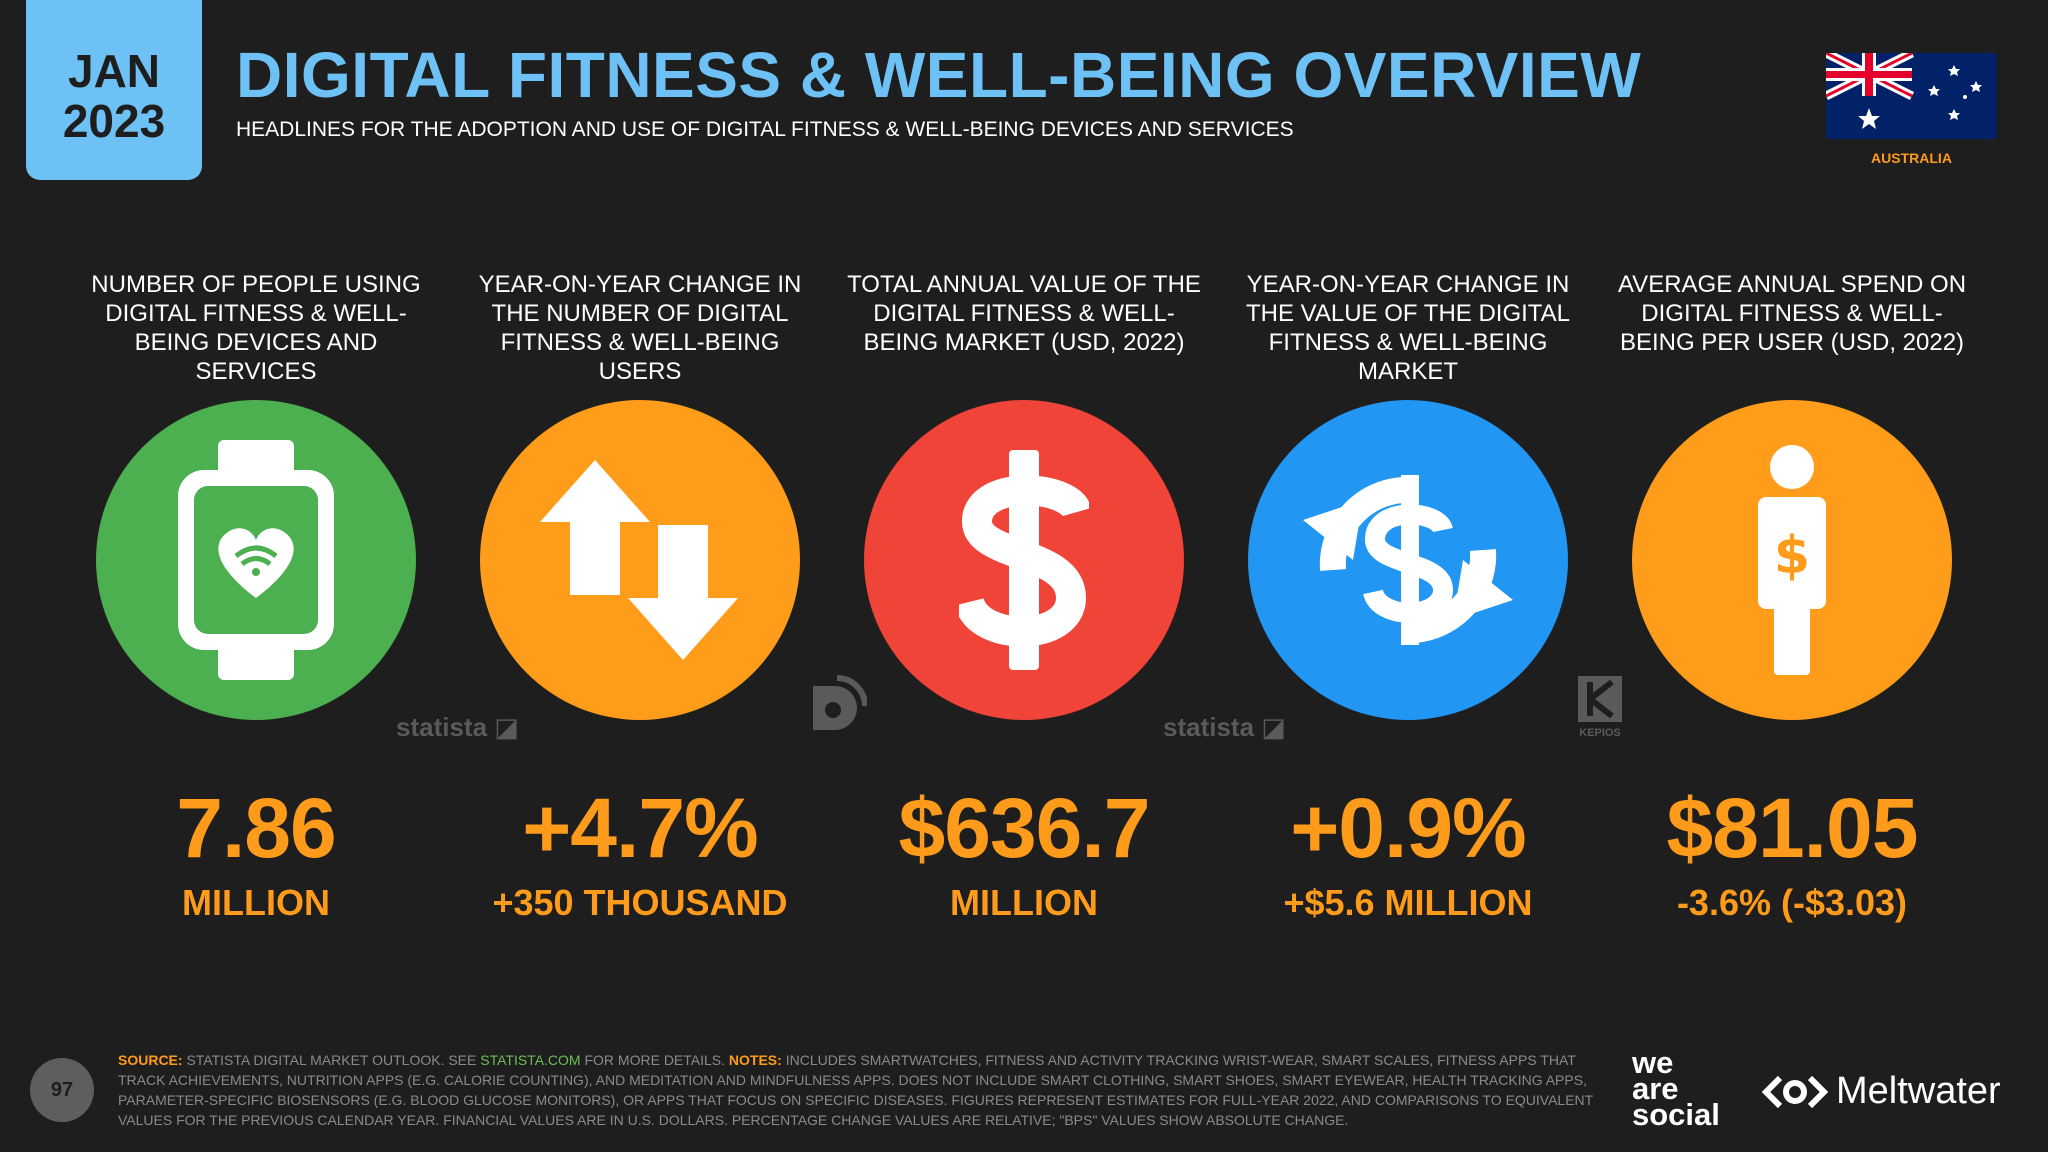  I want to click on date-year: 2023, so click(114, 121).